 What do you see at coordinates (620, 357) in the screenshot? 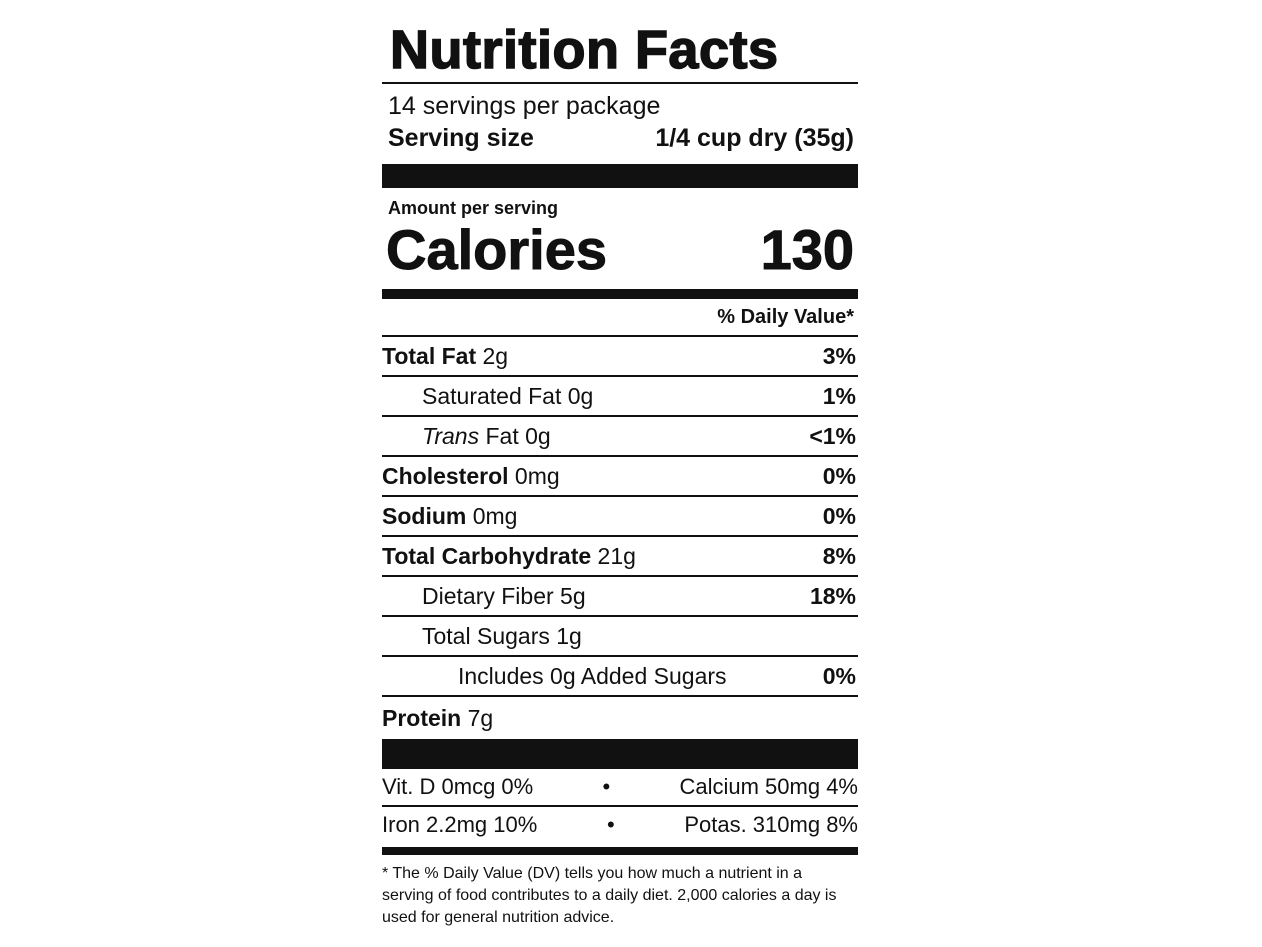
I see `nutrient-row: Total Fat 2g 3%` at bounding box center [620, 357].